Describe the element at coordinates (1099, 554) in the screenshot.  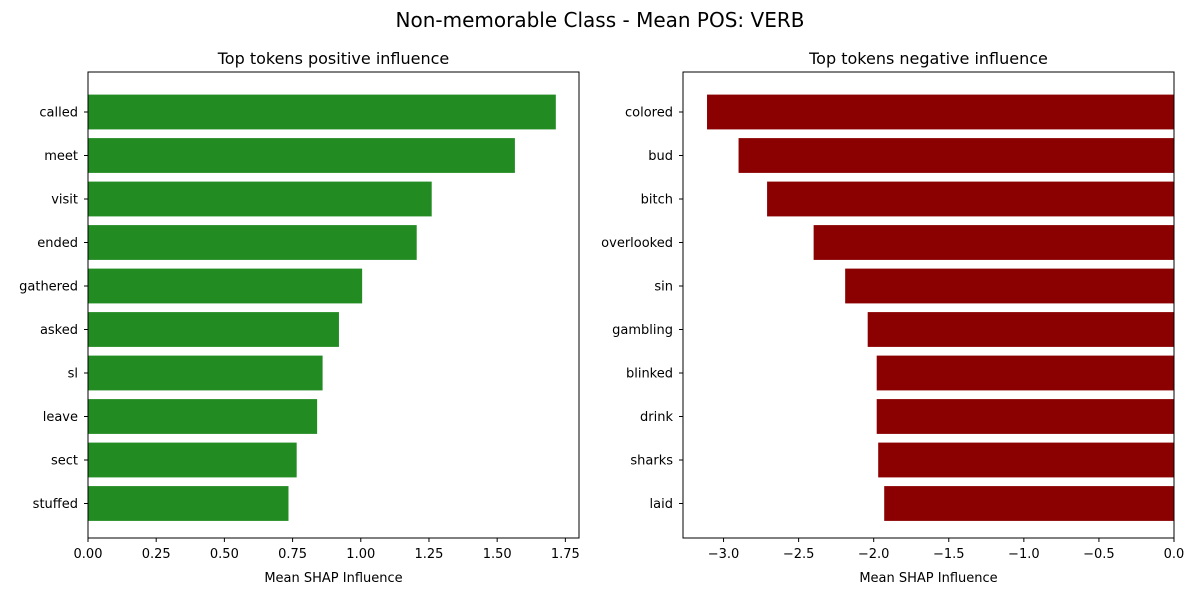
I see `chart-1-xtick-label-5: −0.5` at that location.